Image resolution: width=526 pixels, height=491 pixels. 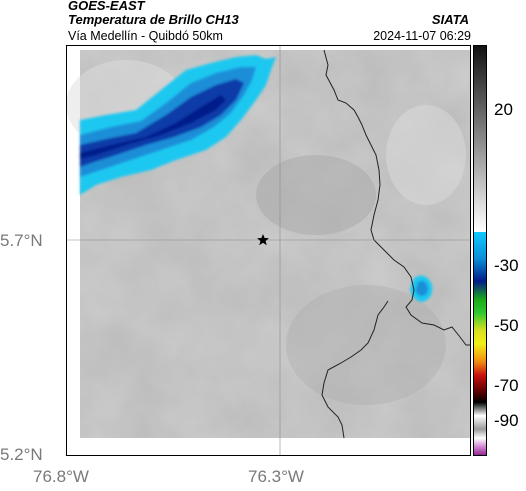 What do you see at coordinates (422, 36) in the screenshot?
I see `datetime-label: 2024-11-07 06:29` at bounding box center [422, 36].